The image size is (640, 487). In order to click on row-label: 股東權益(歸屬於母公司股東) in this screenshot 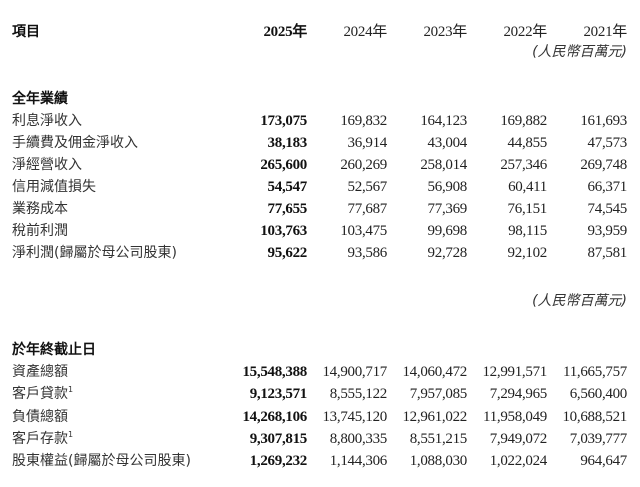, I will do `click(101, 461)`.